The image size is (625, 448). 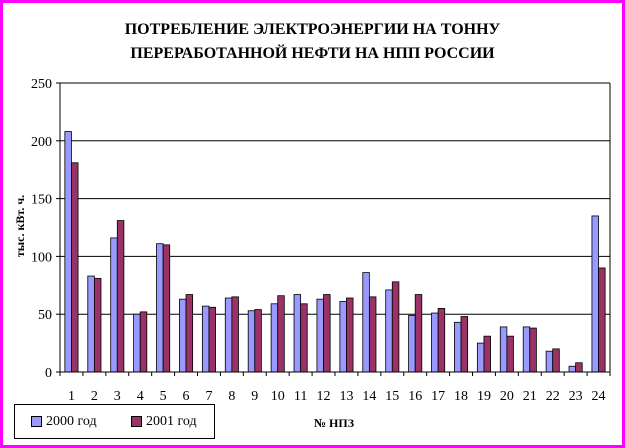 I want to click on x-tick-label: 13, so click(x=346, y=396).